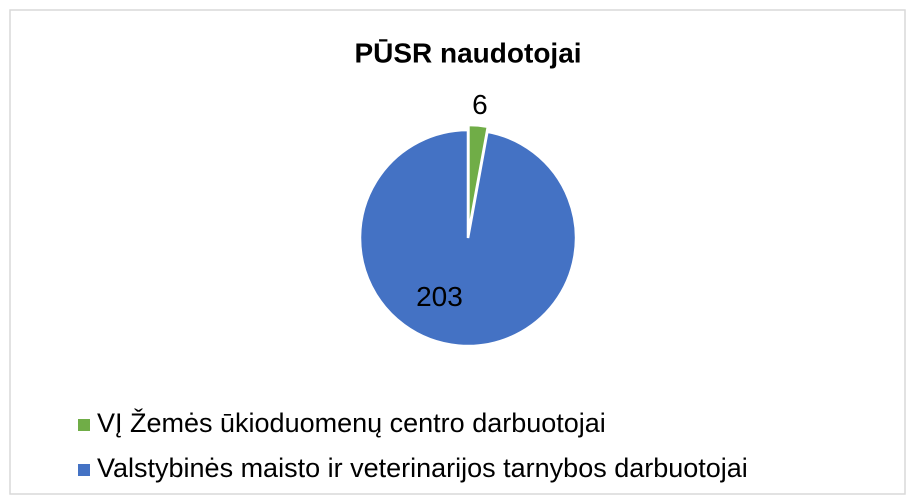 The height and width of the screenshot is (504, 916). Describe the element at coordinates (468, 238) in the screenshot. I see `pie-slice` at that location.